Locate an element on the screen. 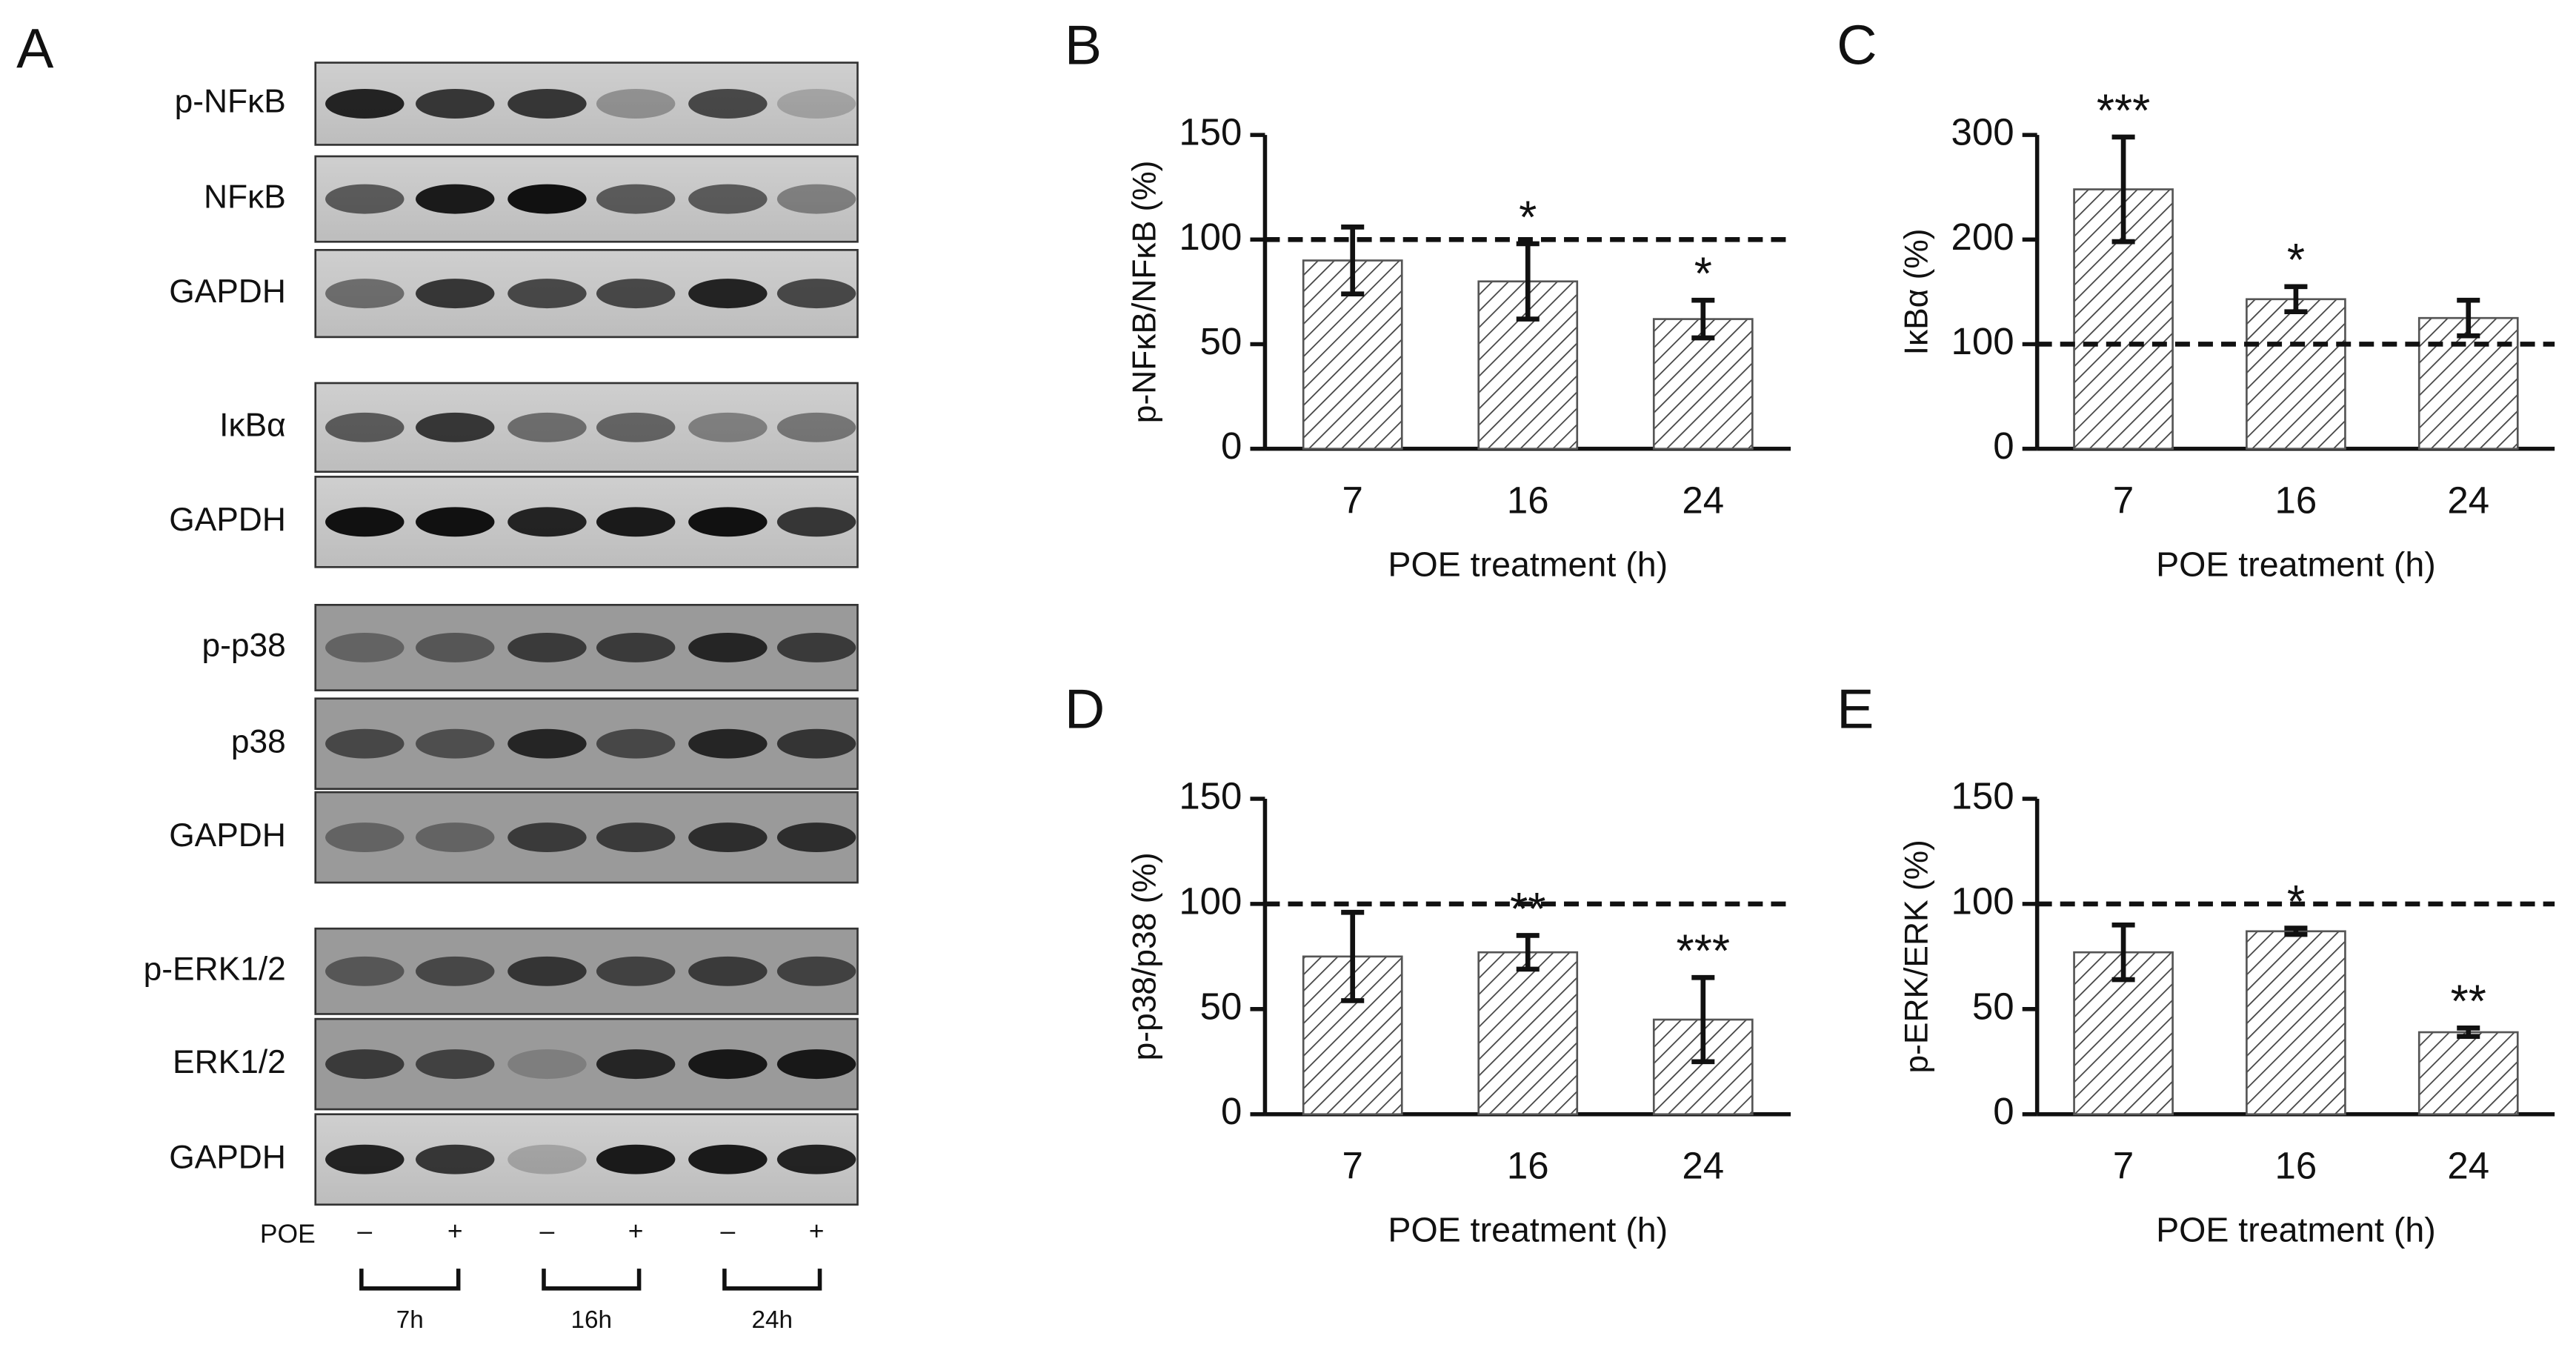  y-tick-label: 200 is located at coordinates (1982, 237).